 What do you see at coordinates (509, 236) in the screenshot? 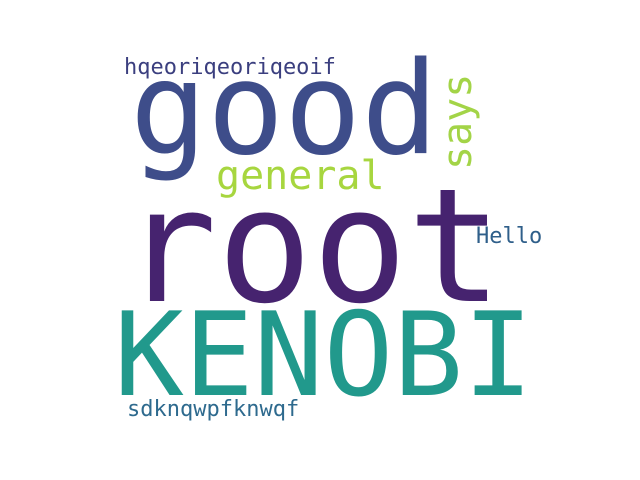
I see `word-hello: Hello` at bounding box center [509, 236].